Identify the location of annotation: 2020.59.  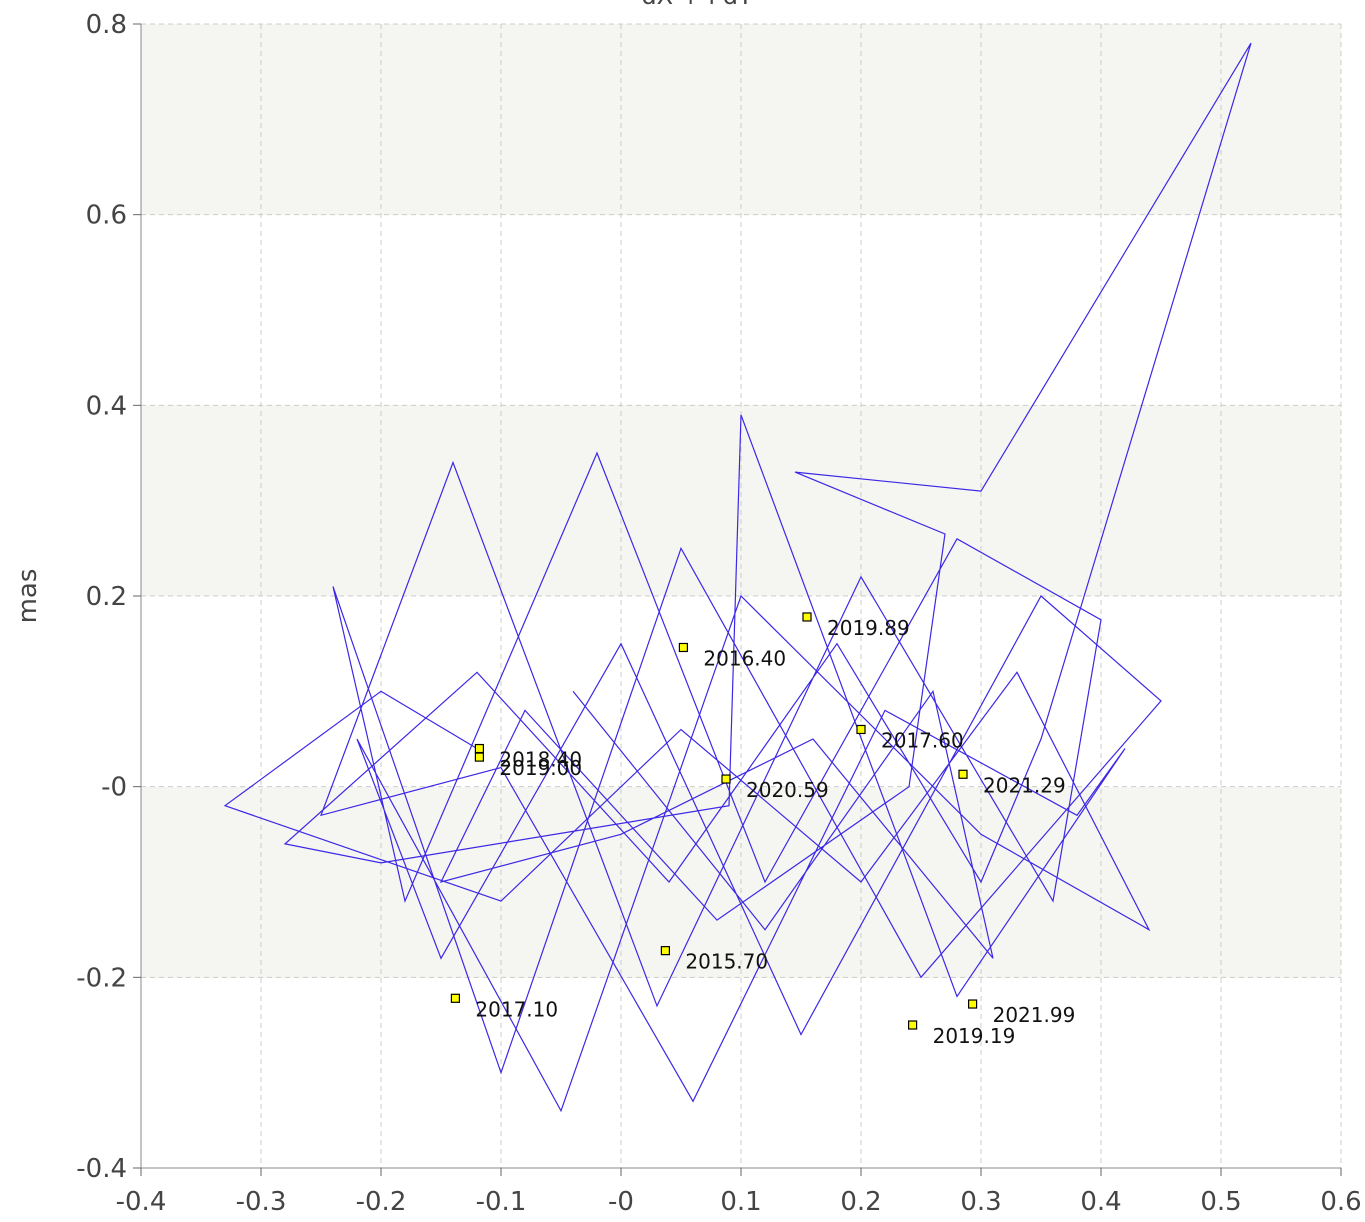
(787, 790).